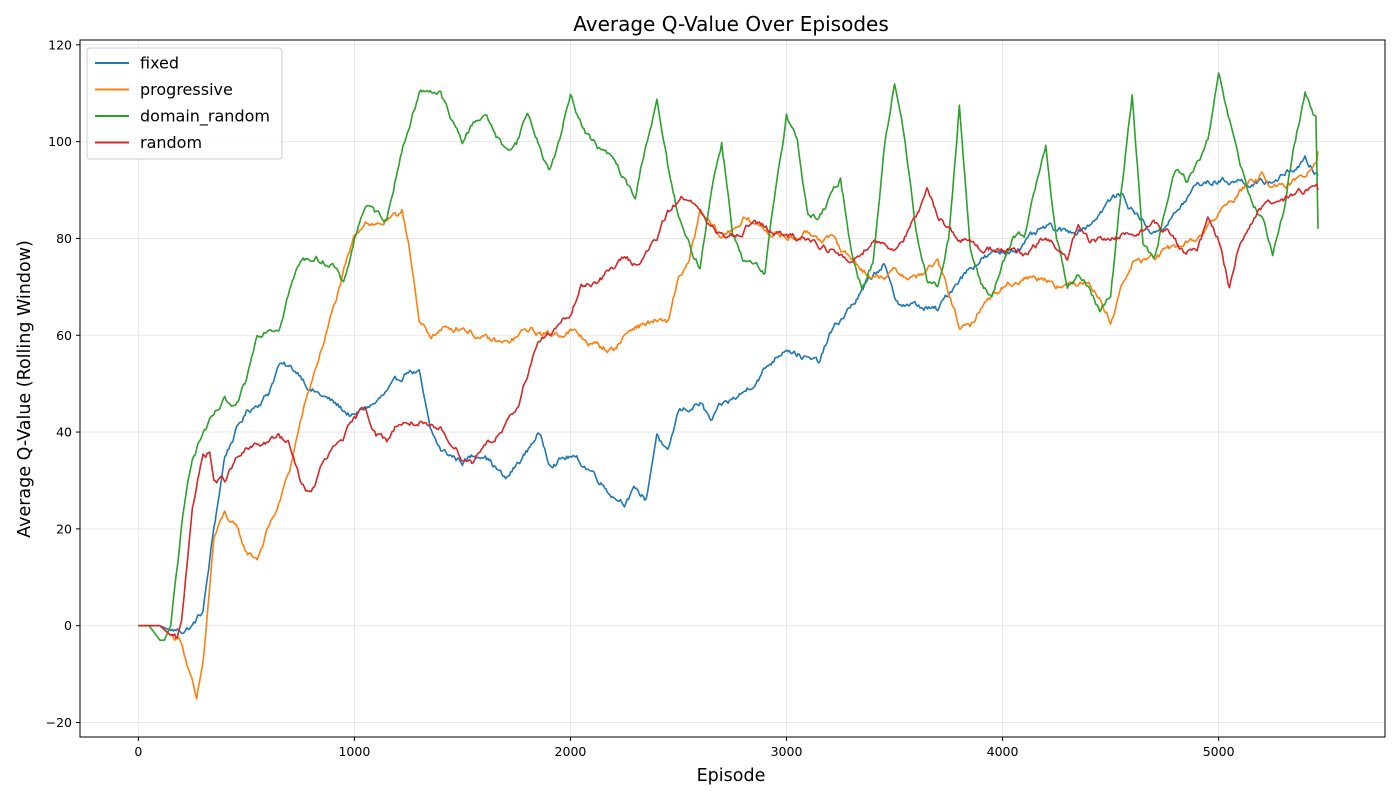 The height and width of the screenshot is (800, 1400). Describe the element at coordinates (571, 751) in the screenshot. I see `x-tick-label: 2000` at that location.